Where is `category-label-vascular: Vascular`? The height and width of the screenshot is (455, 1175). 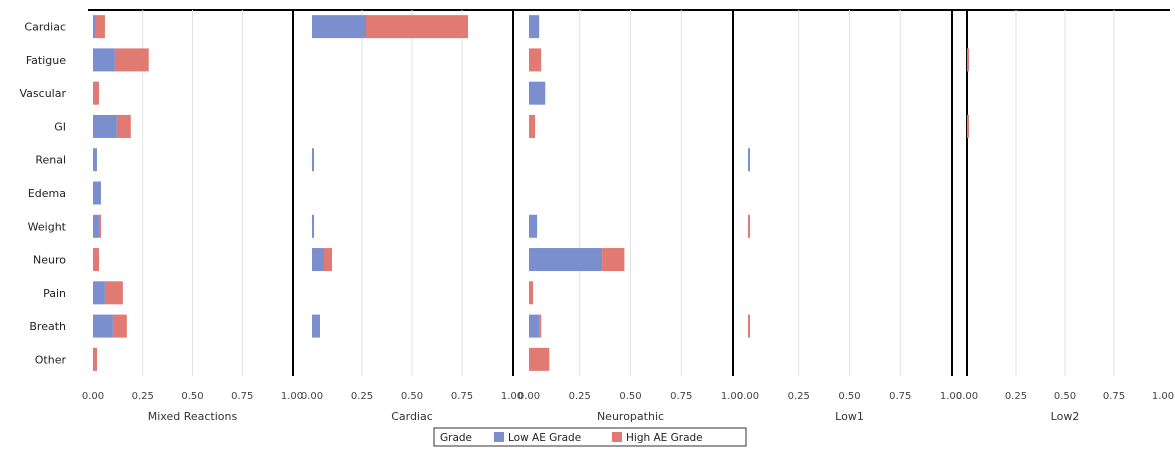 category-label-vascular: Vascular is located at coordinates (43, 93).